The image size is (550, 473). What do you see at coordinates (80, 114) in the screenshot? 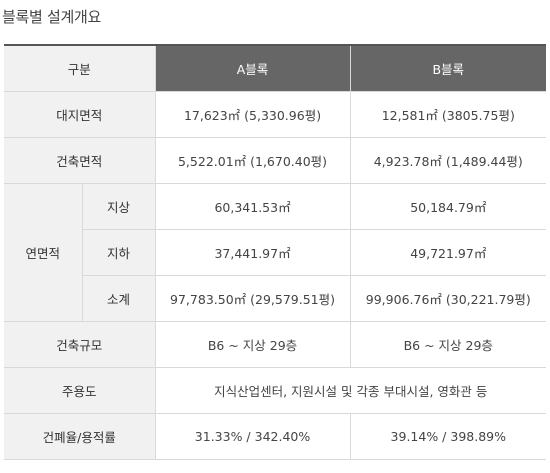
I see `row-label-site-area: 대지면적` at bounding box center [80, 114].